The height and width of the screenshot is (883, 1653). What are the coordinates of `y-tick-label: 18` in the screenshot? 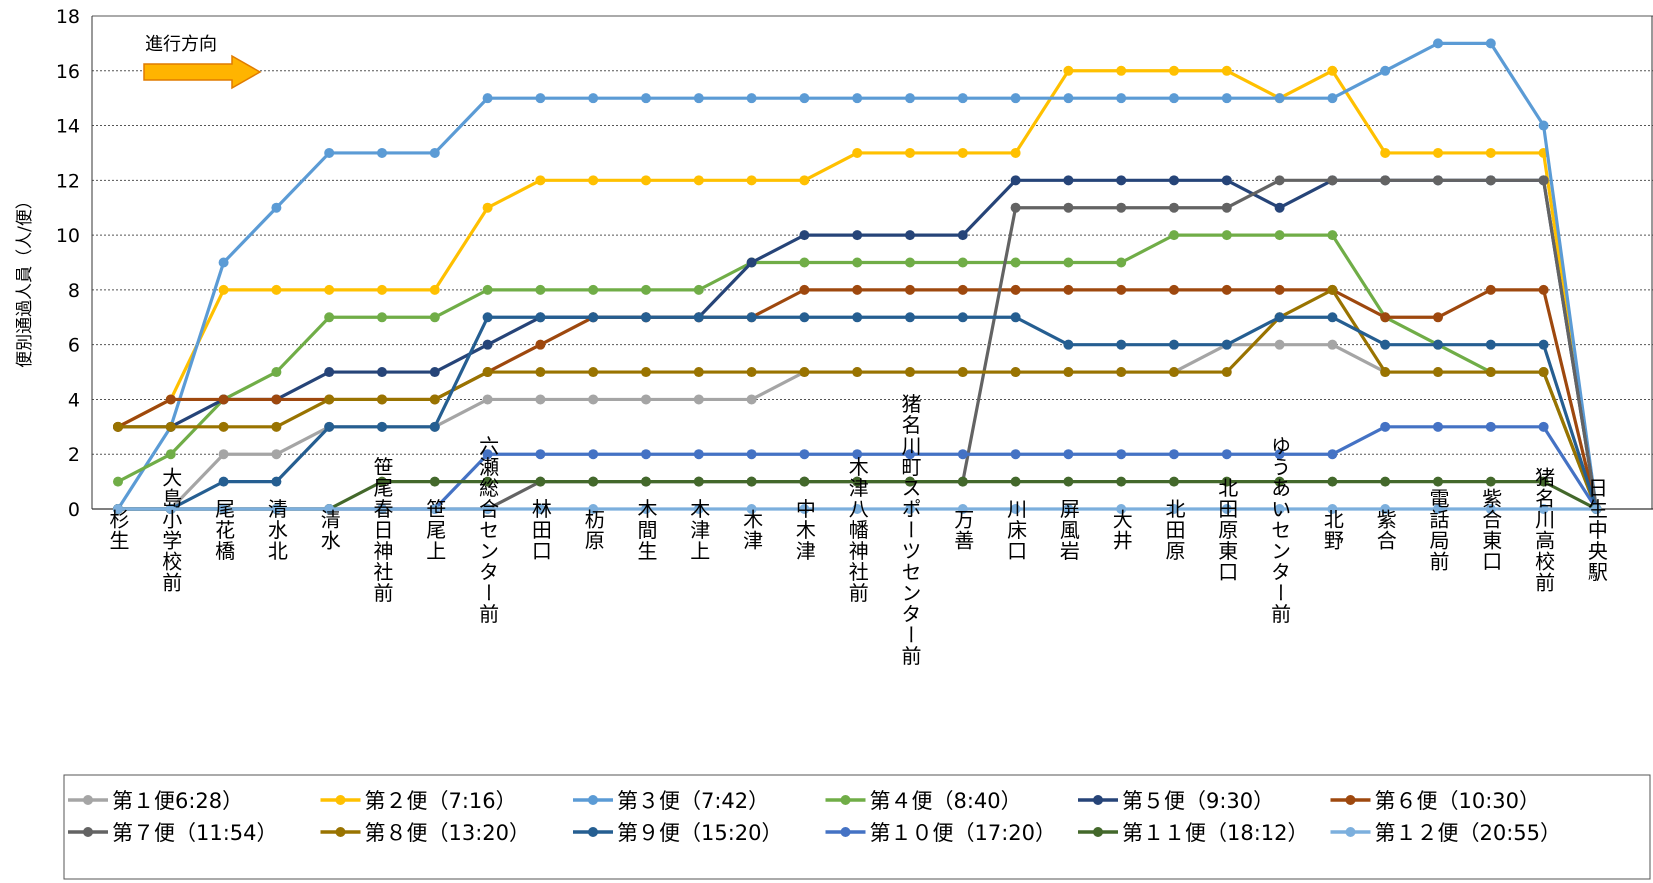 It's located at (68, 17).